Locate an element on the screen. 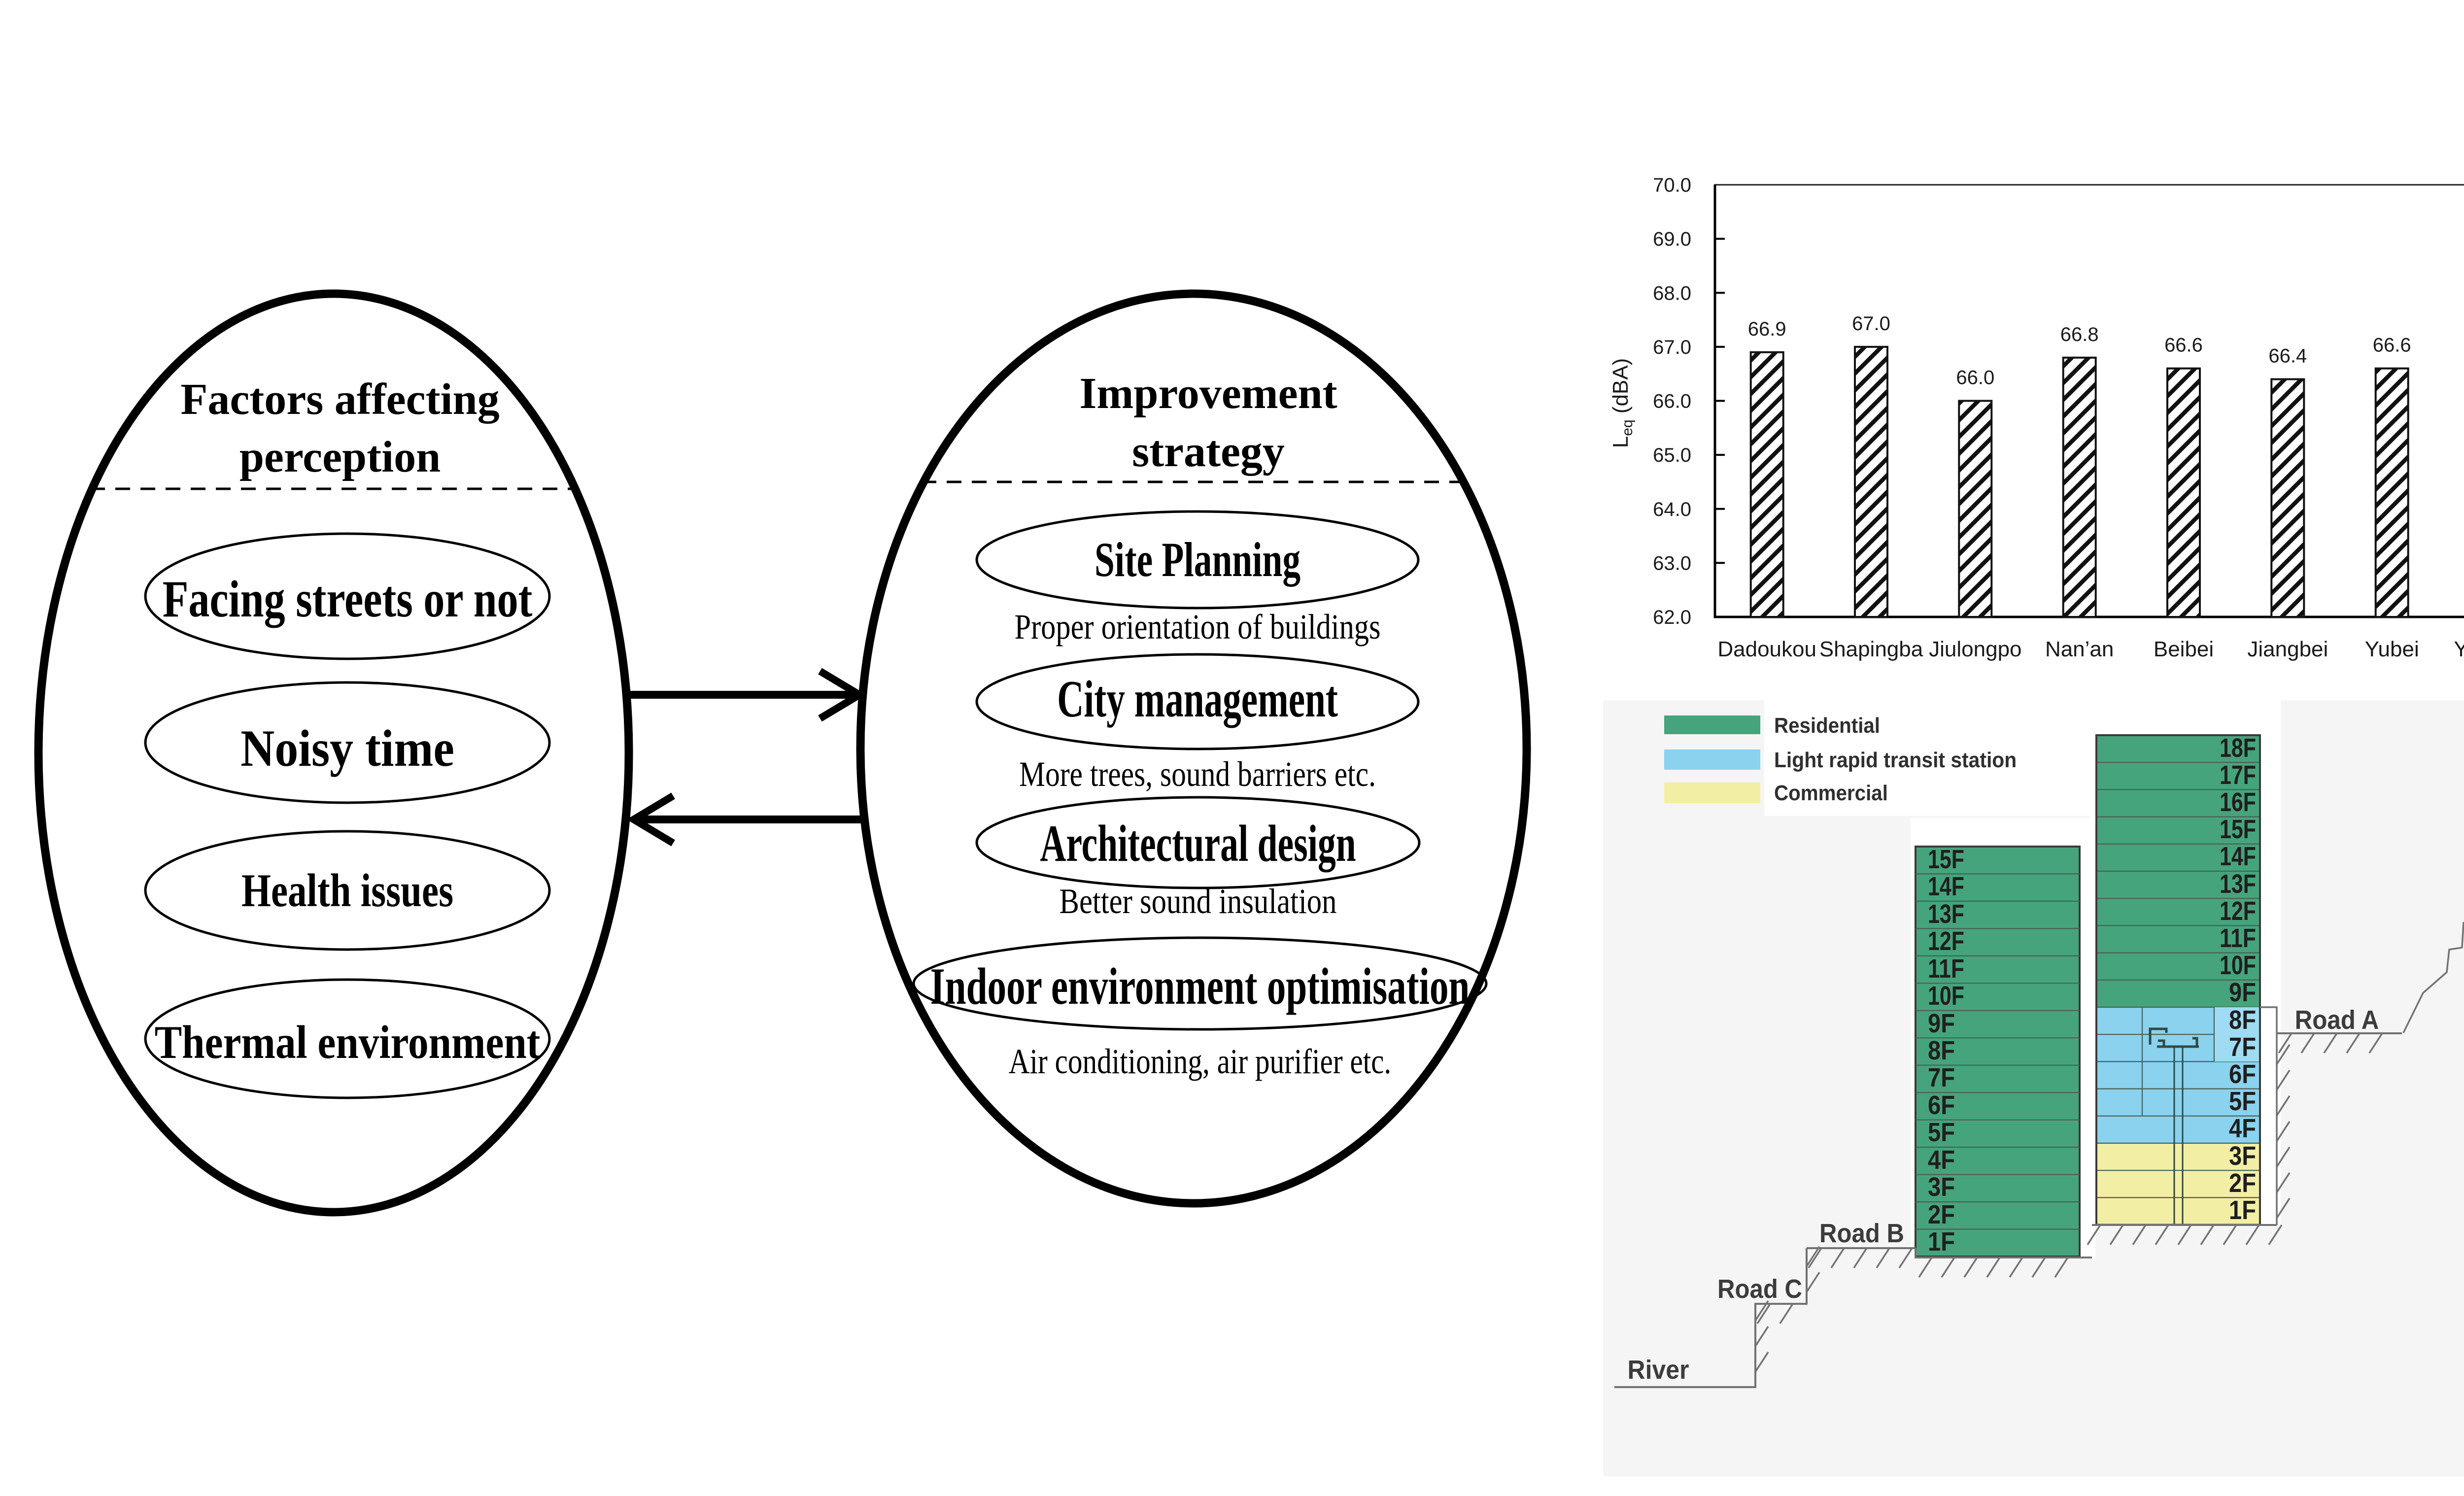 This screenshot has width=2464, height=1496. svg-text: Road A is located at coordinates (2337, 1020).